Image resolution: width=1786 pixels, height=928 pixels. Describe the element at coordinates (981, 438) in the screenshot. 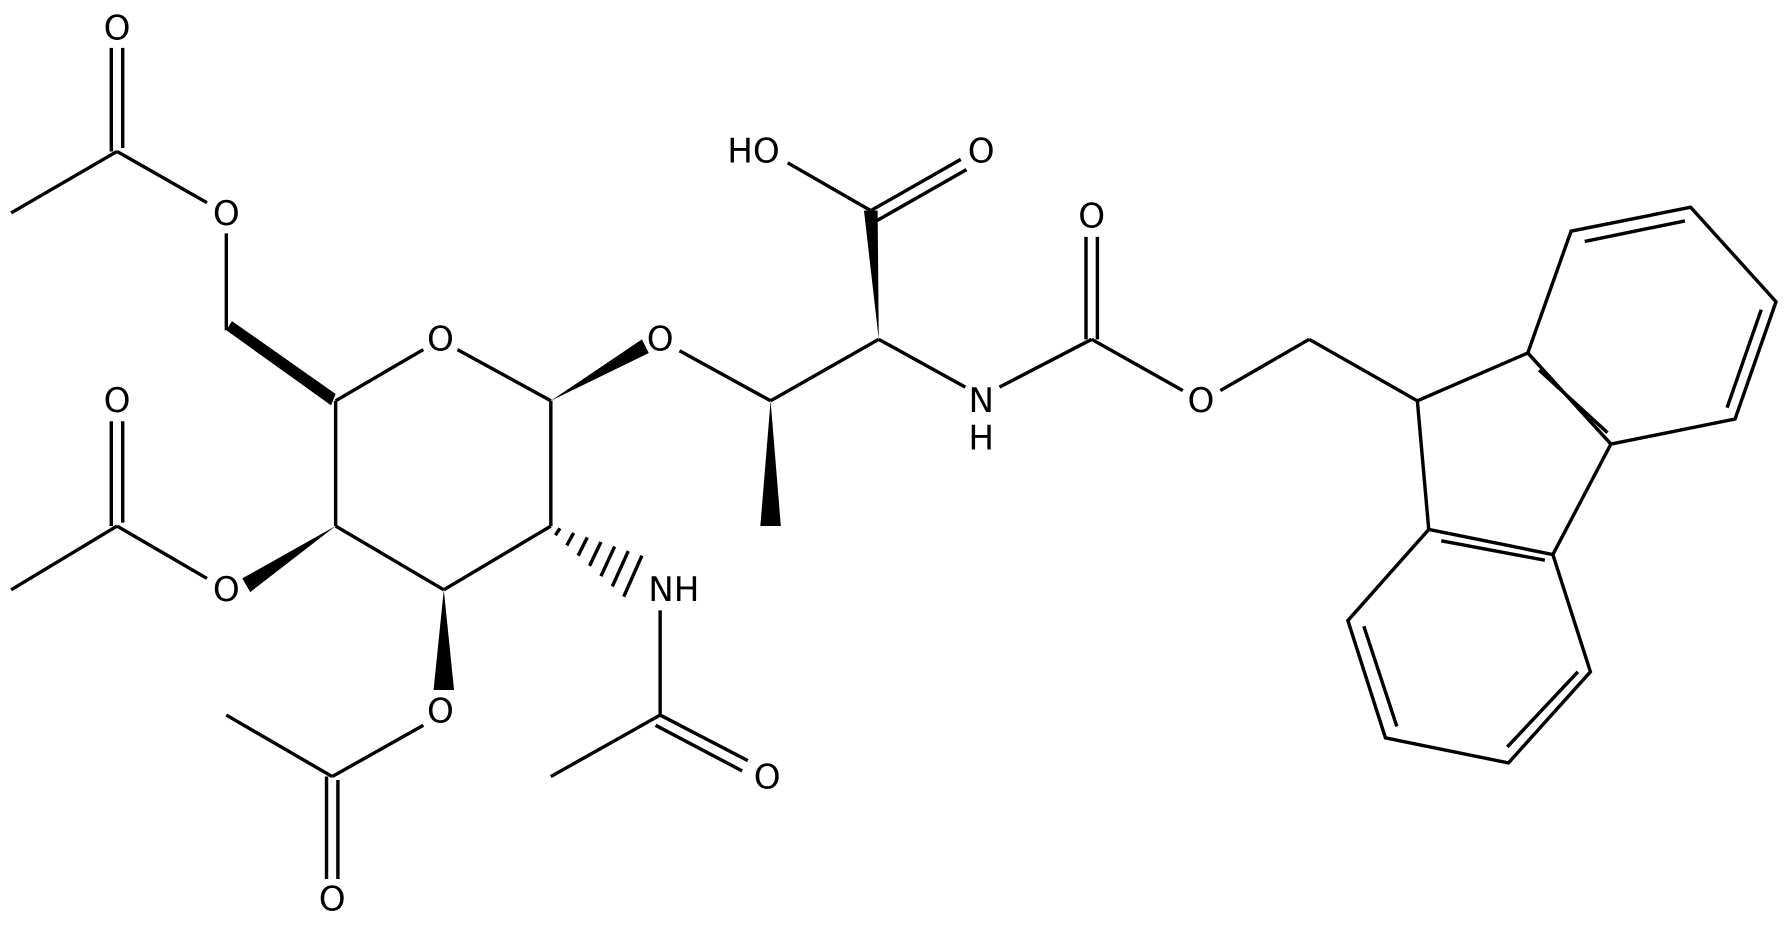

I see `atom-label: H` at that location.